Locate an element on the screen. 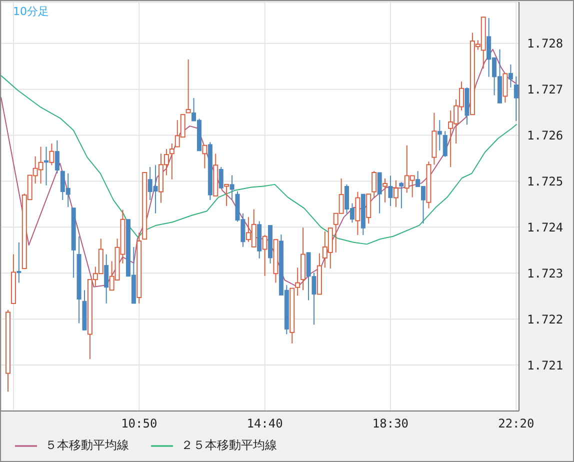 This screenshot has width=574, height=462. x-tick-label: 14:40 is located at coordinates (264, 423).